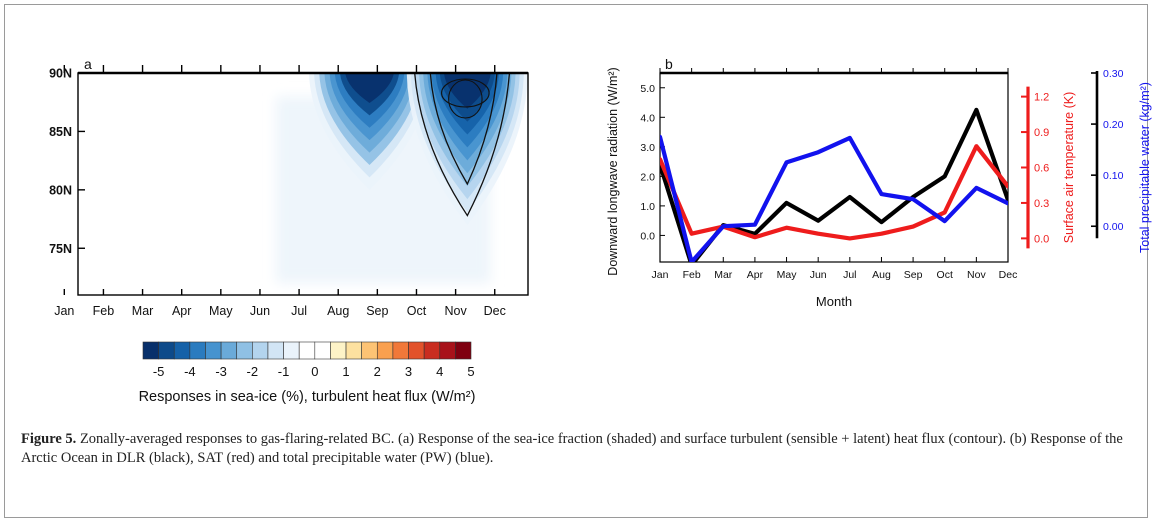  I want to click on colorbar-tick-label-7: 1, so click(345, 371).